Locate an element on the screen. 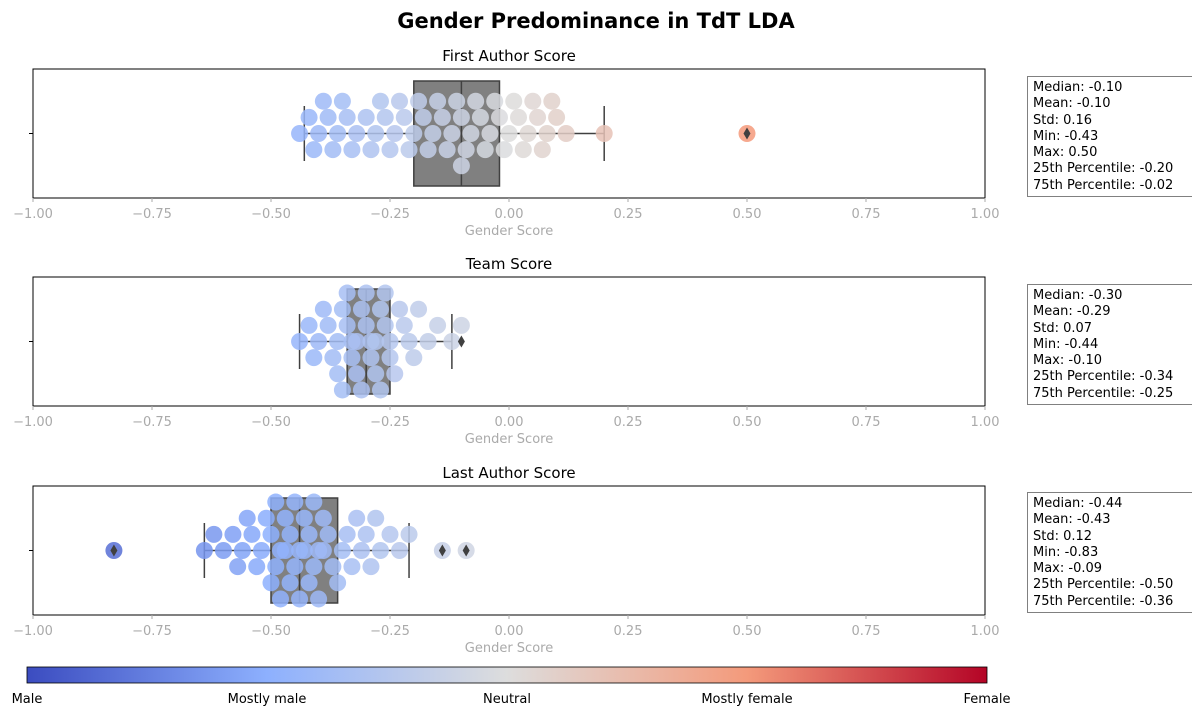  stat-line: Mean: -0.10 is located at coordinates (1072, 104).